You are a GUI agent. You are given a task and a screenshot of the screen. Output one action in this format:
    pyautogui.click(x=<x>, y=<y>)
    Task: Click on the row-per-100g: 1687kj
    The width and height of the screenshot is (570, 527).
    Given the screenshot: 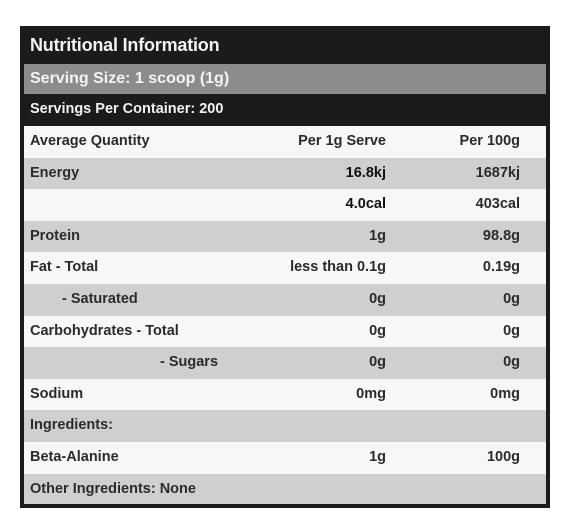 What is the action you would take?
    pyautogui.click(x=497, y=172)
    